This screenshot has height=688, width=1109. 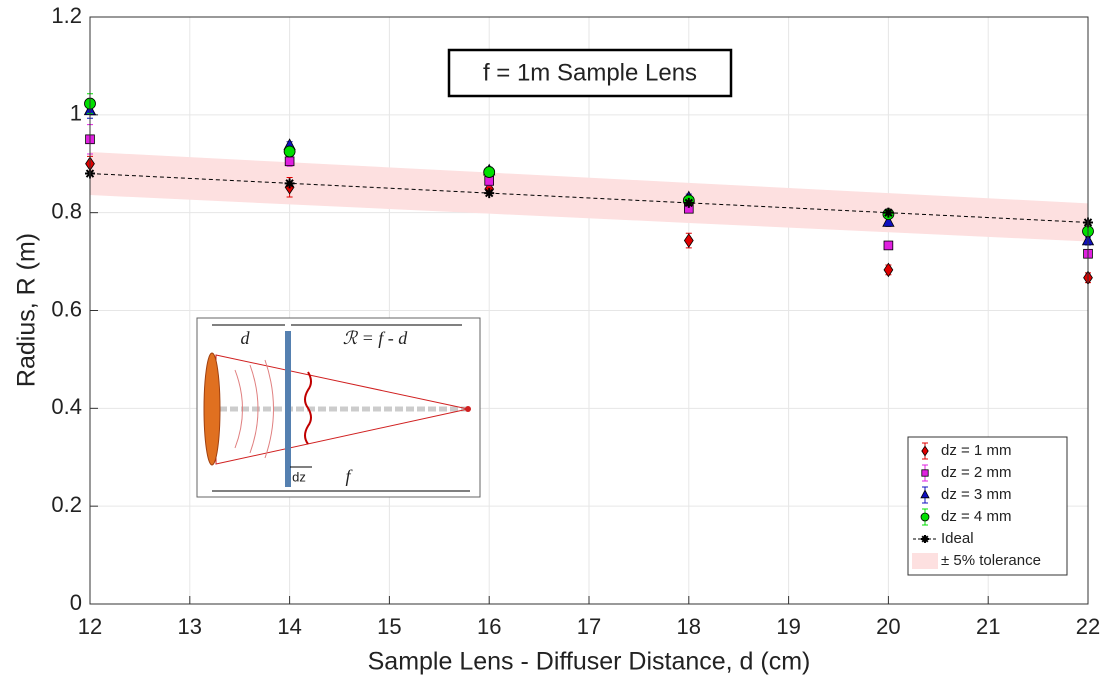 I want to click on legend-label: dz = 1 mm, so click(x=976, y=450).